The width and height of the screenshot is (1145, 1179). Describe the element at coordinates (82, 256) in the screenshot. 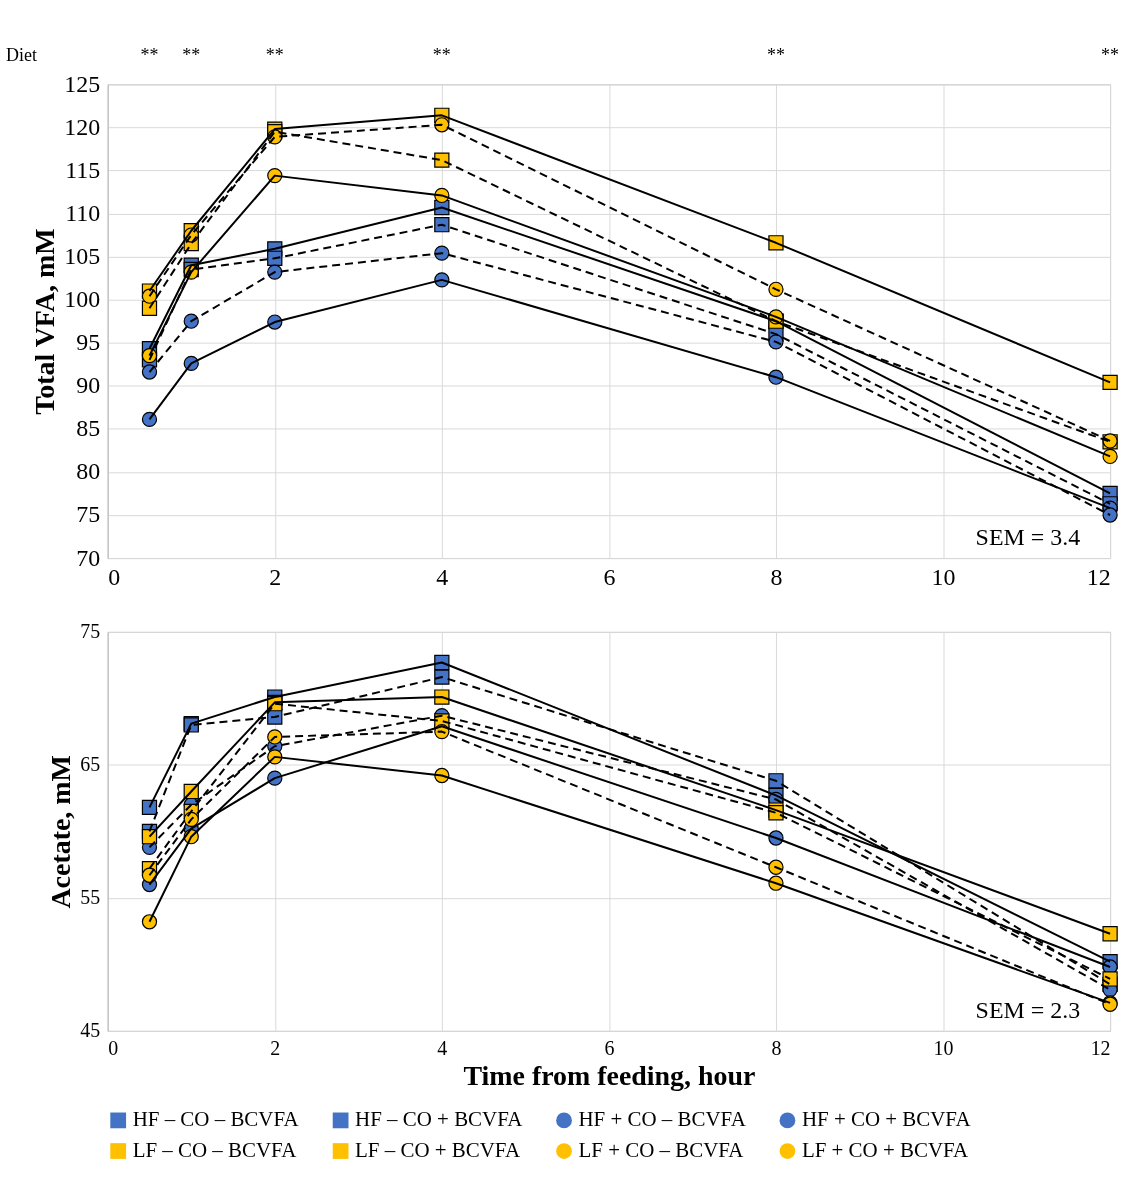

I see `y-tick-label: 105` at that location.